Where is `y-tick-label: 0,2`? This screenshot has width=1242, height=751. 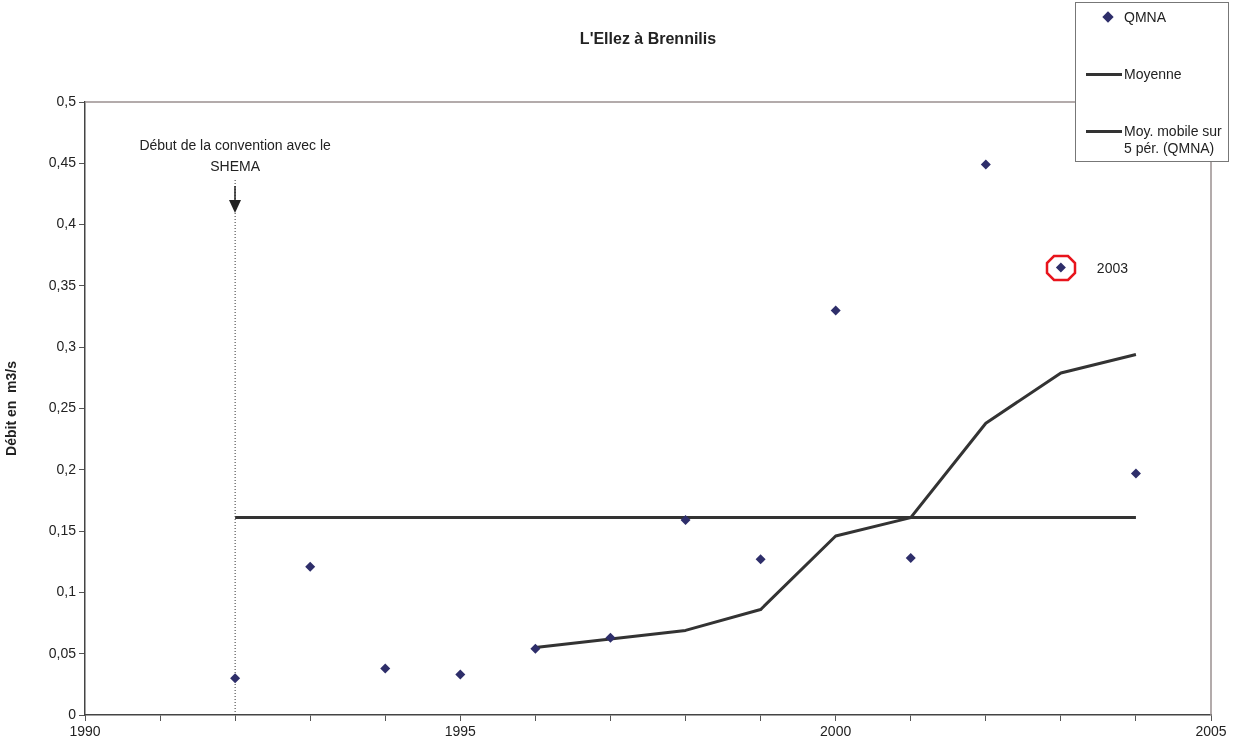 y-tick-label: 0,2 is located at coordinates (66, 468).